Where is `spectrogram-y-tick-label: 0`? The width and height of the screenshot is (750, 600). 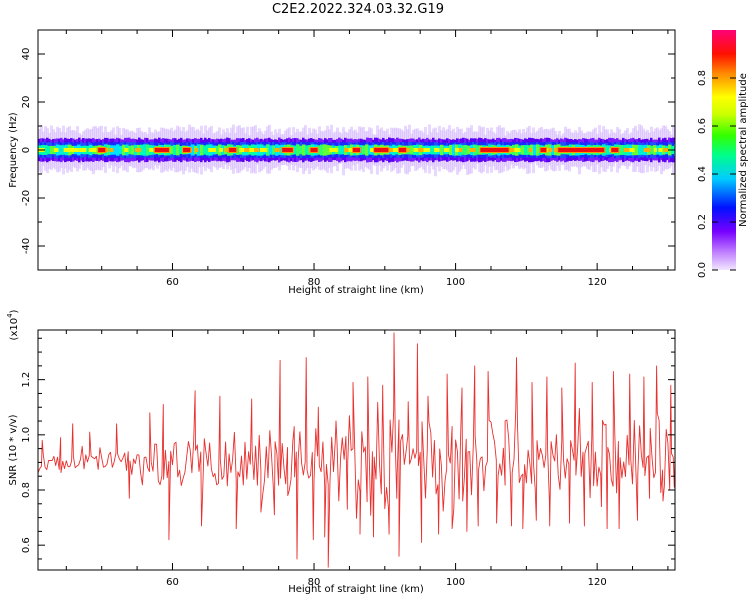 spectrogram-y-tick-label: 0 is located at coordinates (26, 150).